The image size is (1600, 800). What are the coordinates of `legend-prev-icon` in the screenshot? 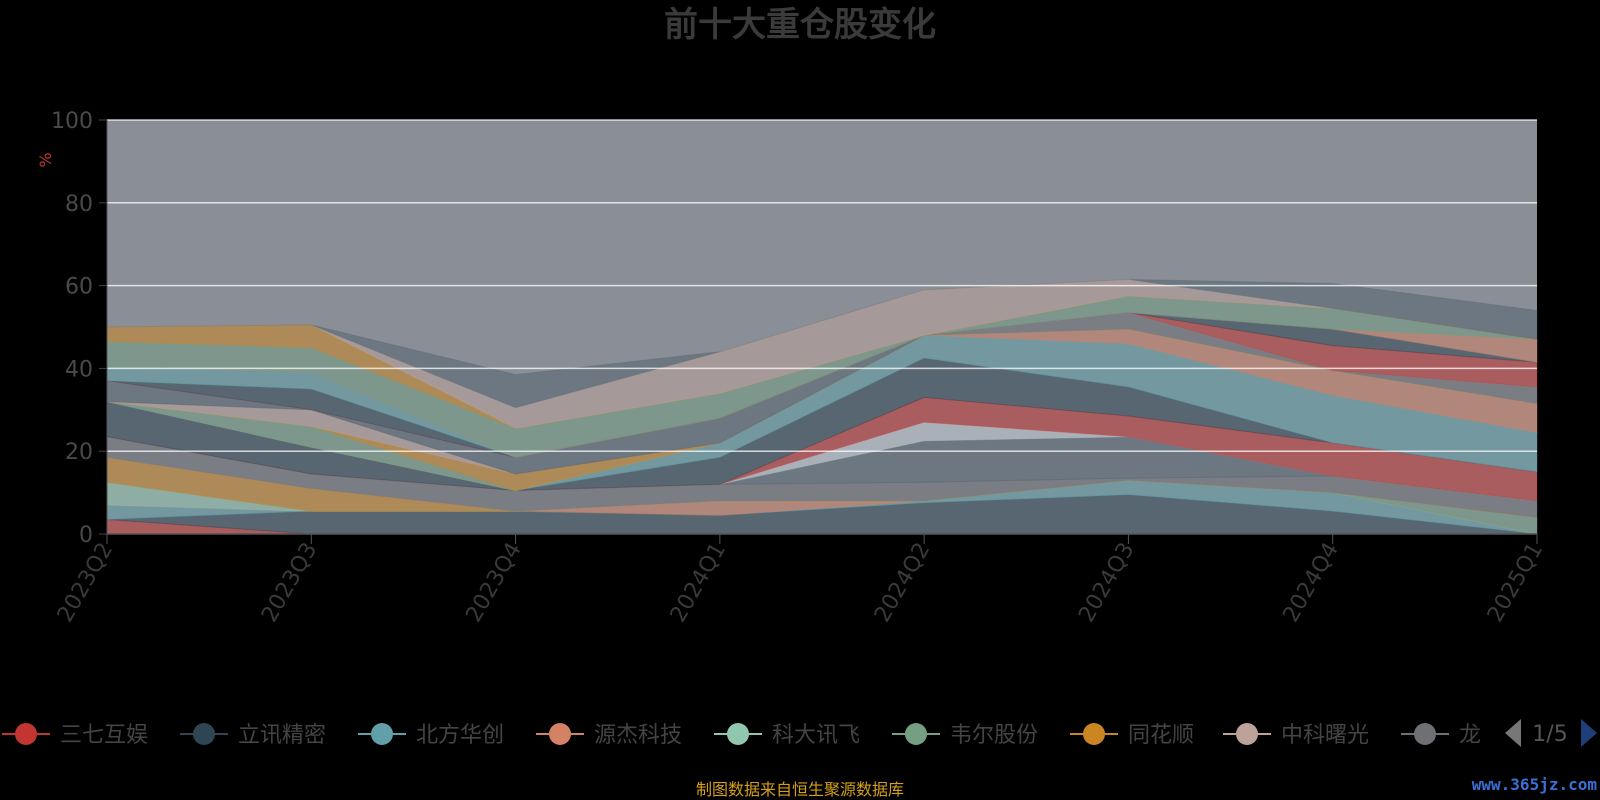 It's located at (1513, 733).